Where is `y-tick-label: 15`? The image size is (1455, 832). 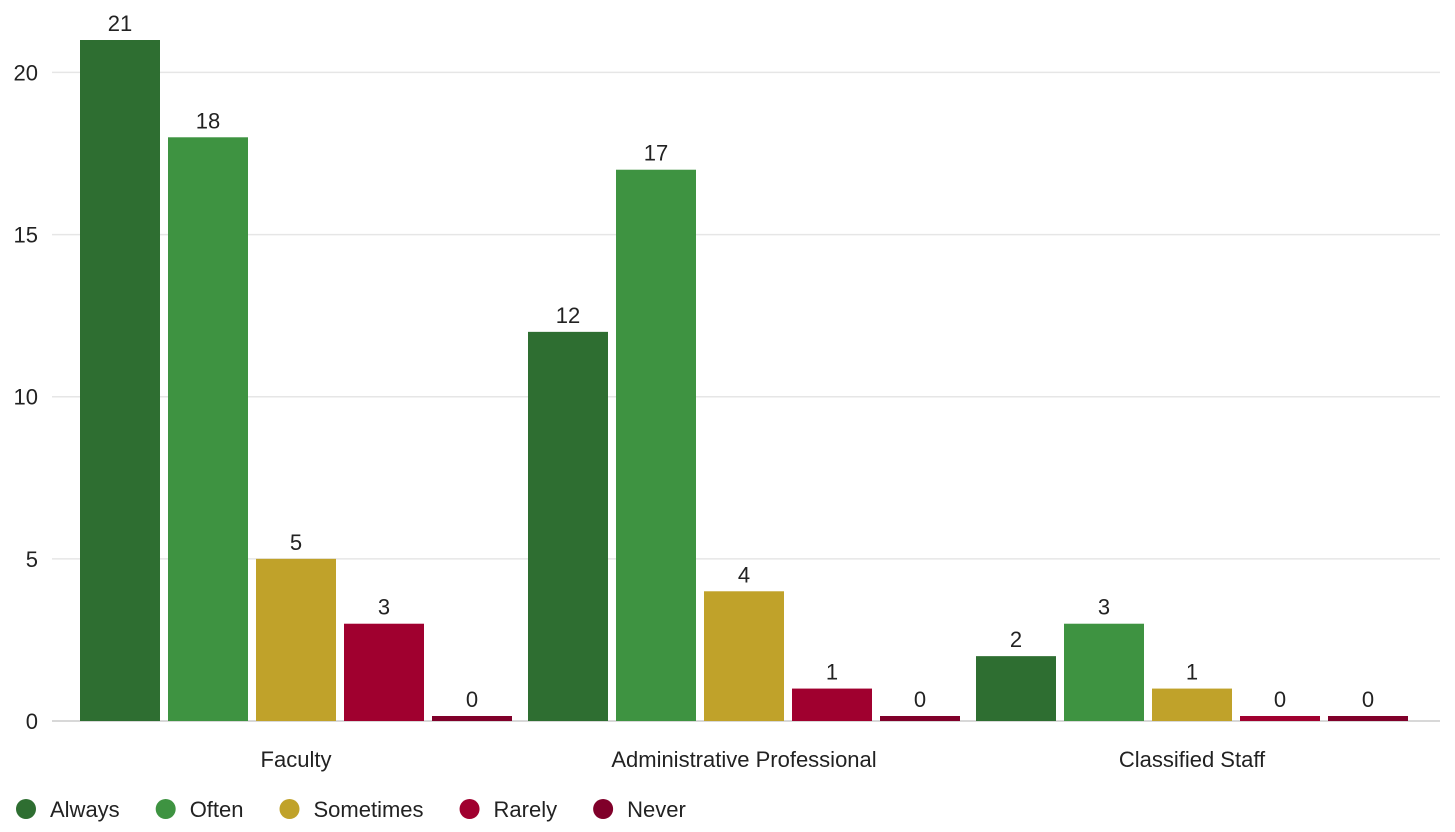 y-tick-label: 15 is located at coordinates (26, 235).